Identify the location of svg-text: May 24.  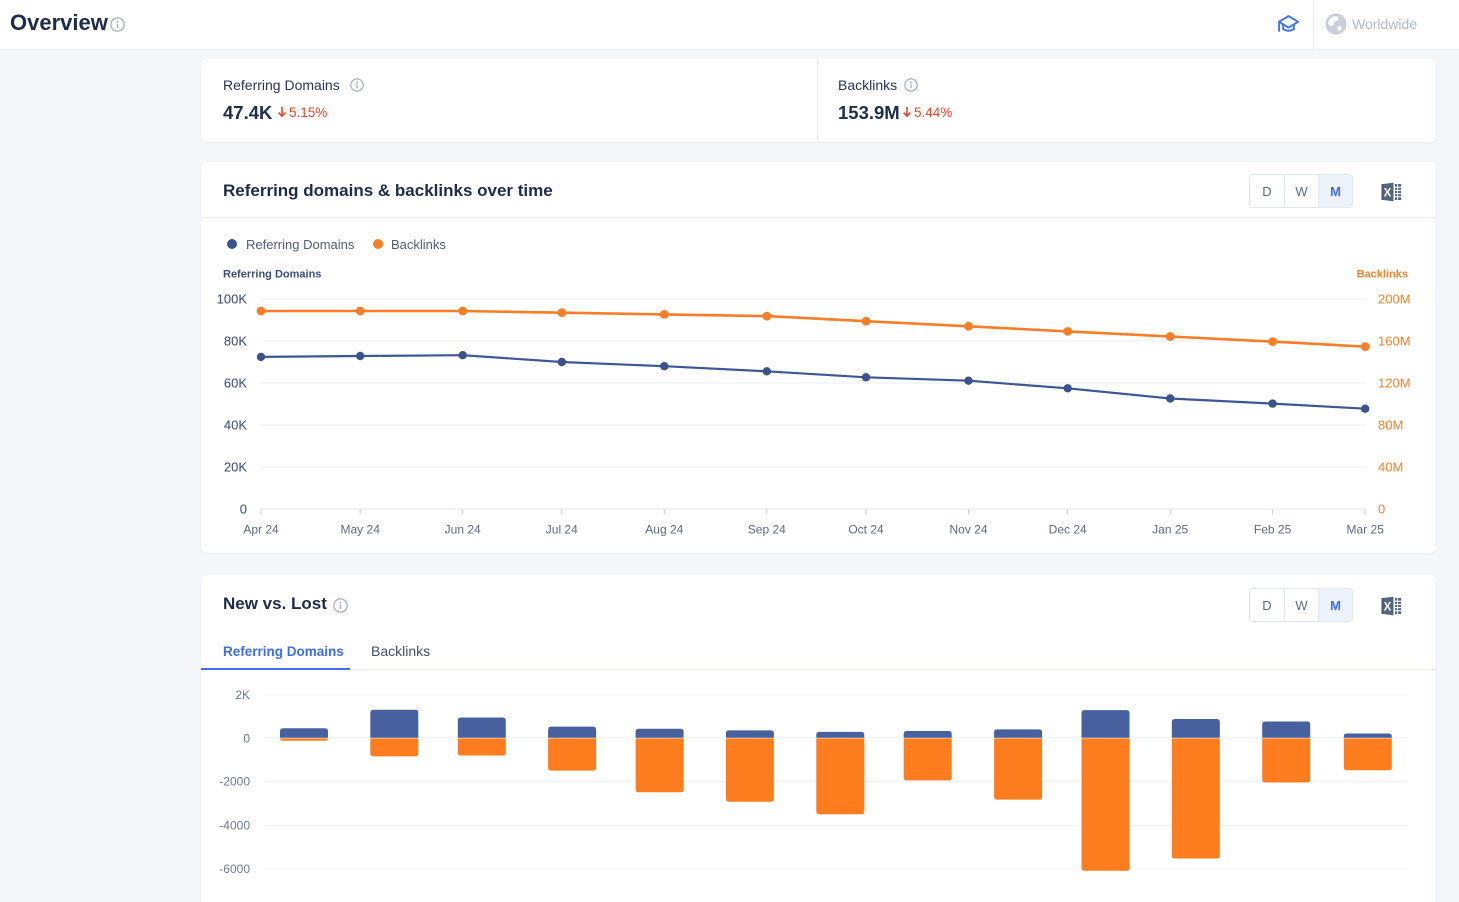
(361, 530).